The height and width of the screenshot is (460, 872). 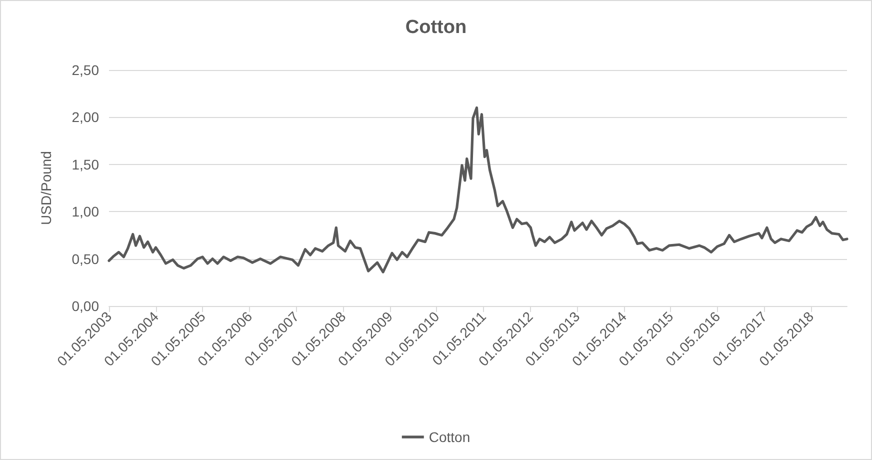 I want to click on y-tick-label: 0,00, so click(x=86, y=306).